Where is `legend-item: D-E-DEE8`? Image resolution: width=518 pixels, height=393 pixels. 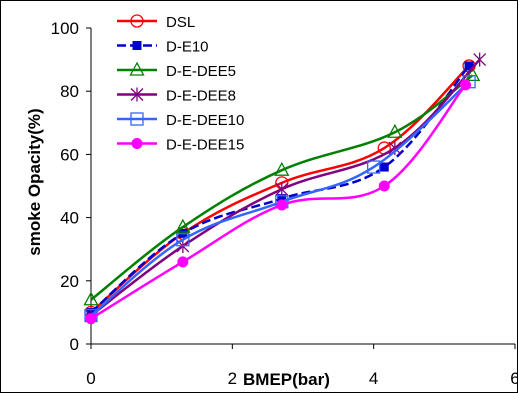
legend-item: D-E-DEE8 is located at coordinates (176, 96).